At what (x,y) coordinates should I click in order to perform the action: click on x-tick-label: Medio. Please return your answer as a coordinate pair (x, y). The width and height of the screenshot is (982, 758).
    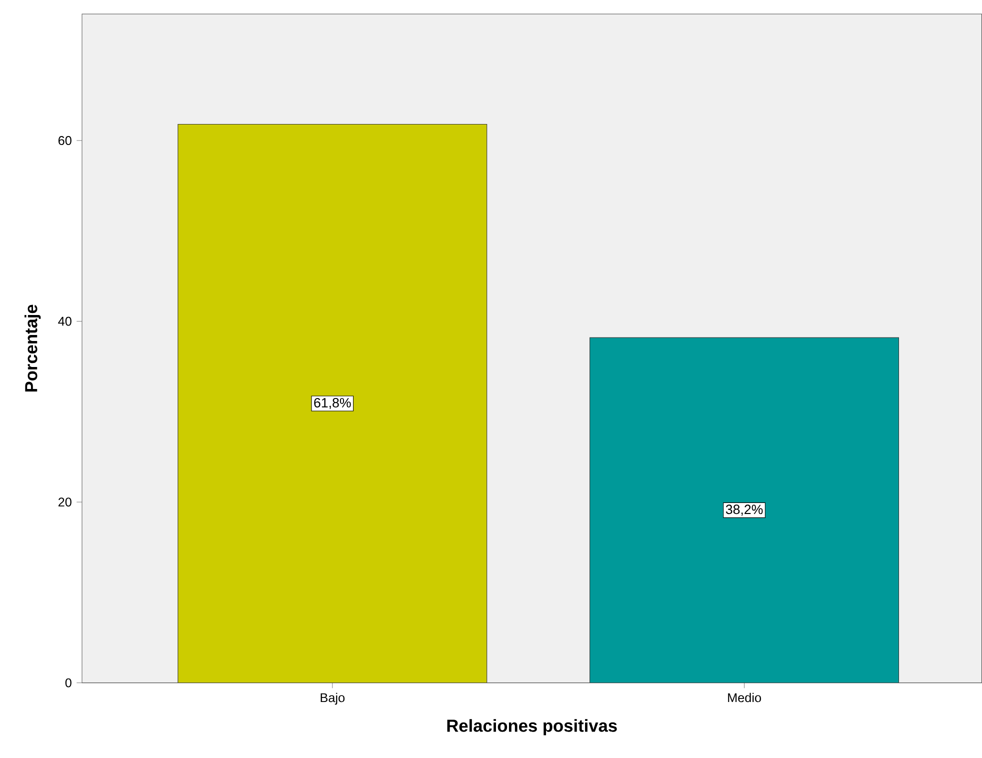
    Looking at the image, I should click on (745, 697).